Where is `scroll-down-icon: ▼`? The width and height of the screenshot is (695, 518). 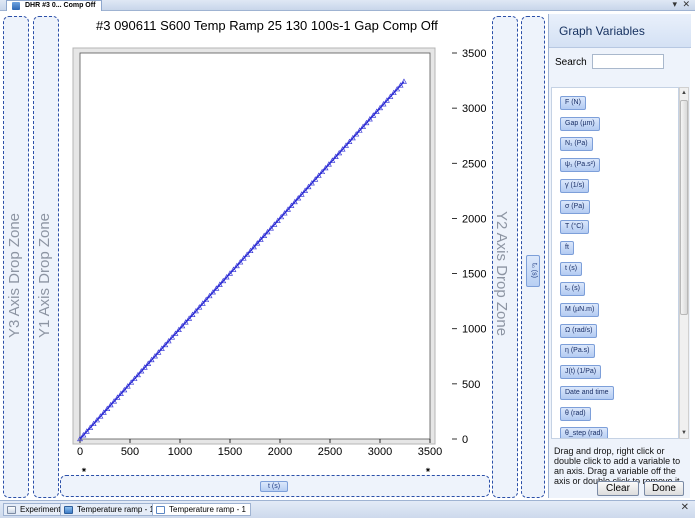 scroll-down-icon: ▼ is located at coordinates (684, 433).